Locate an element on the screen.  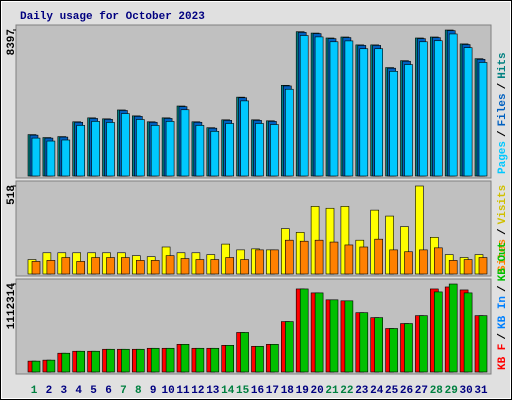
legend-entry: Sites is located at coordinates (503, 255).